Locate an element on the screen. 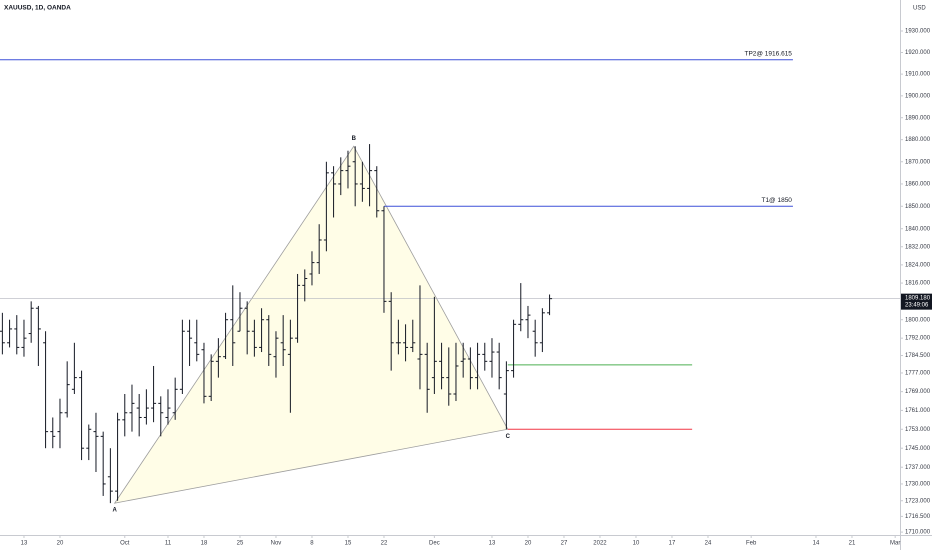 The width and height of the screenshot is (932, 550). y-tick-label: 1816.000 is located at coordinates (918, 284).